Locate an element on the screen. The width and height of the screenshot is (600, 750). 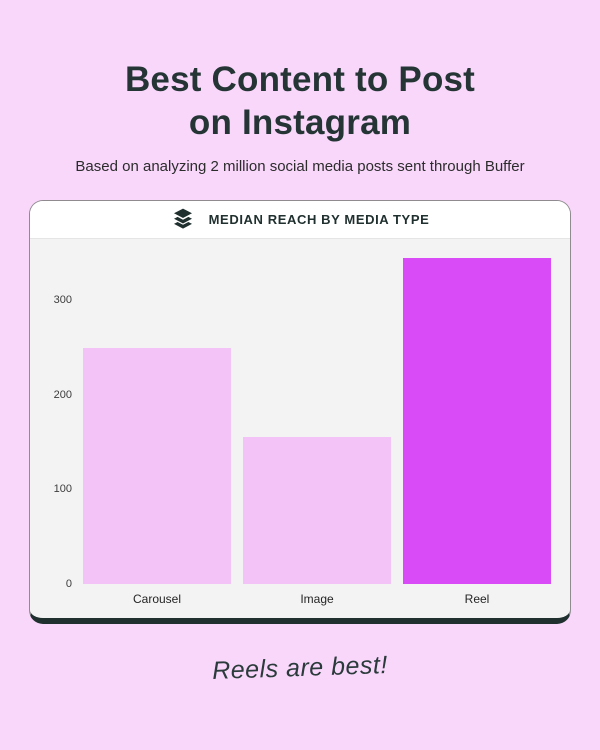
y-axis-tick-0: 0 is located at coordinates (68, 583).